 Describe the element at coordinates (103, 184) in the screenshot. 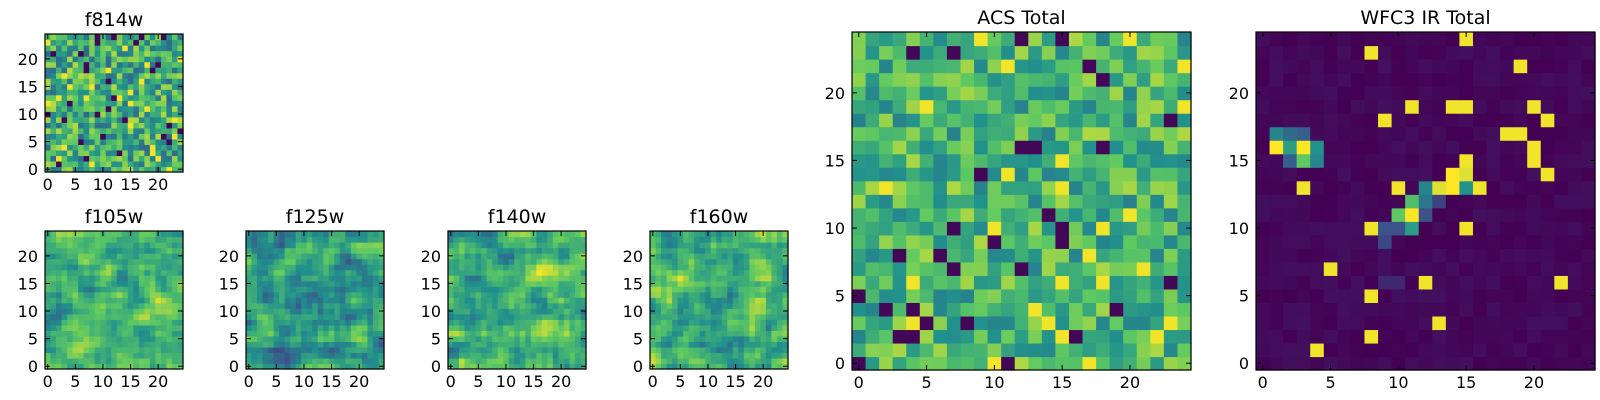

I see `x-tick-label: 10` at that location.